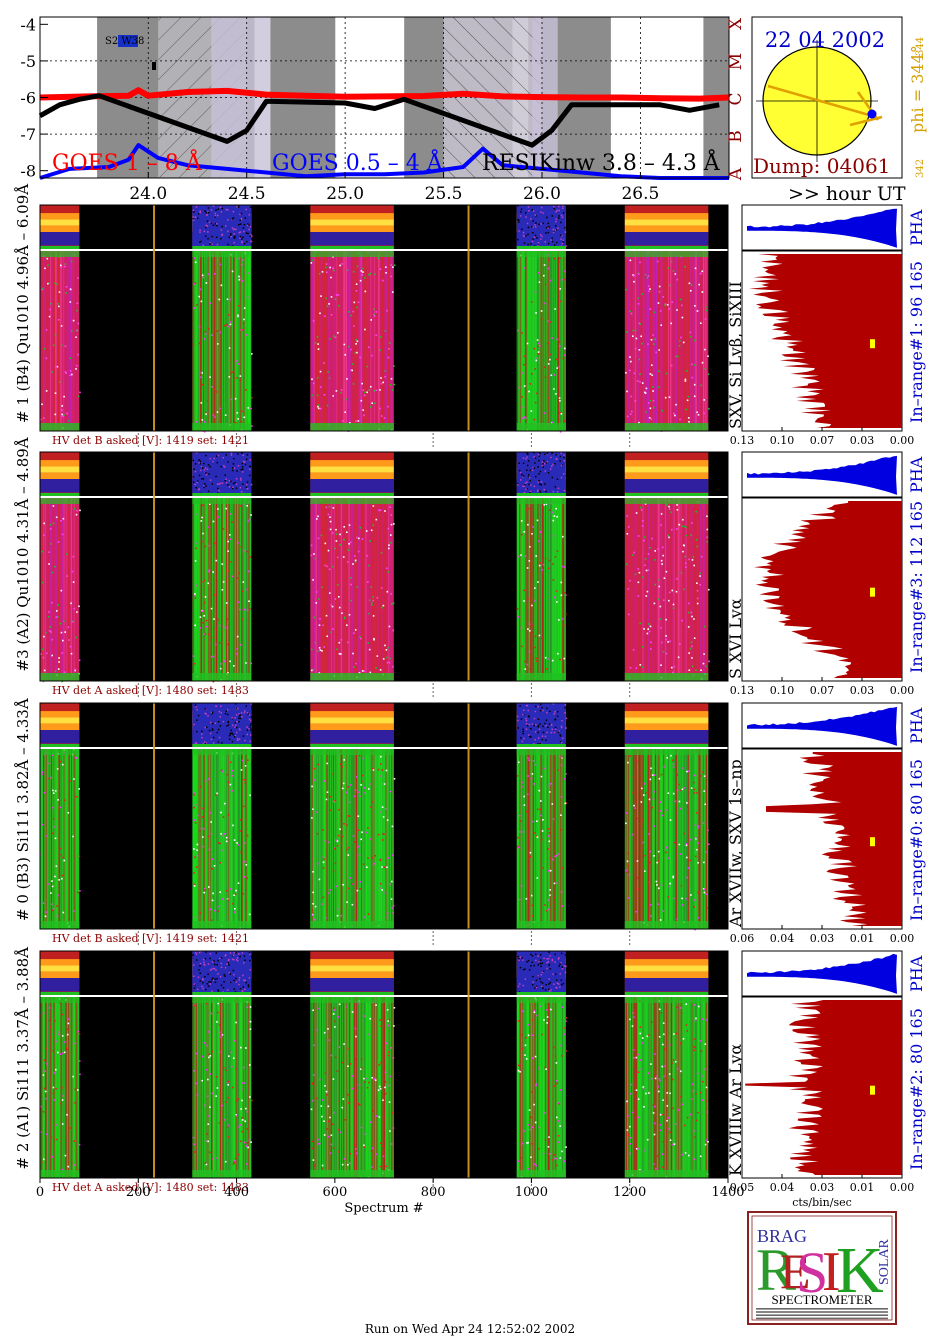  What do you see at coordinates (736, 98) in the screenshot?
I see `goes-class-label: C` at bounding box center [736, 98].